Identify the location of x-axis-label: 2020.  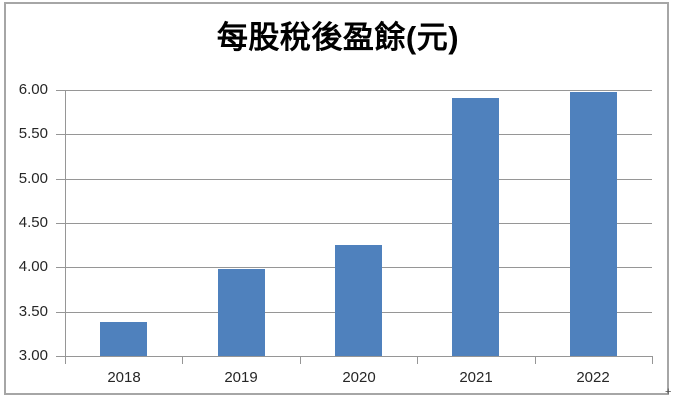
(359, 377).